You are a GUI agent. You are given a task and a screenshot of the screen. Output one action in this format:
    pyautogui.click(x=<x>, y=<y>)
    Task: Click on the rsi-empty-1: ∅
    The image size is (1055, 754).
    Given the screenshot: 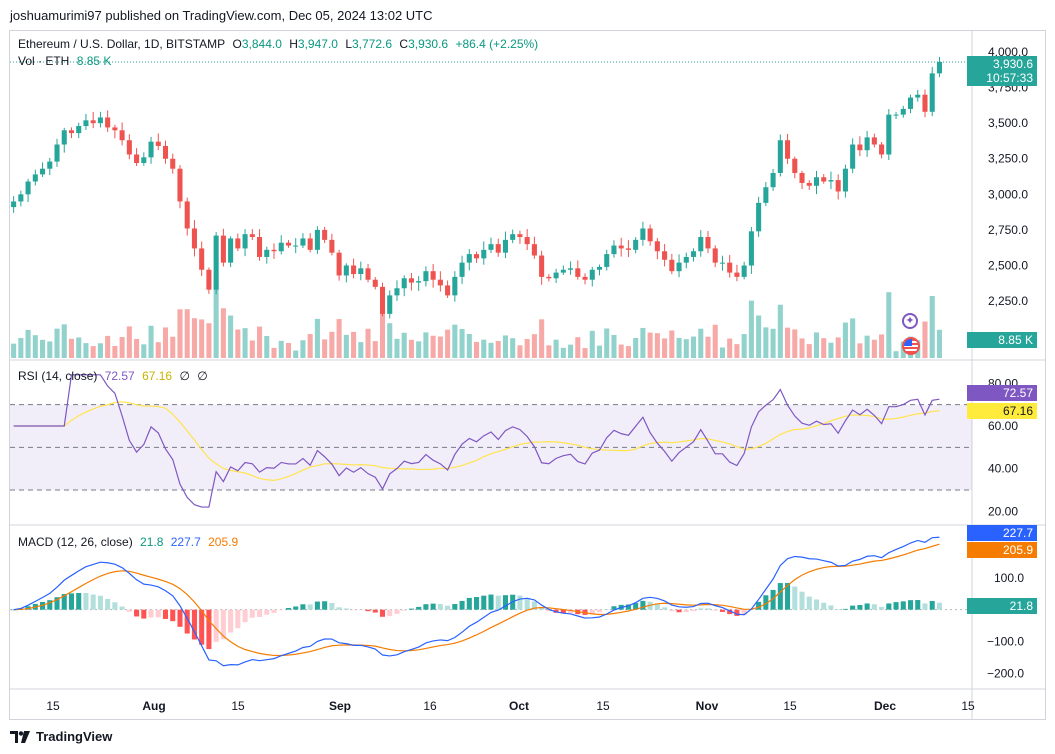 What is the action you would take?
    pyautogui.click(x=184, y=376)
    